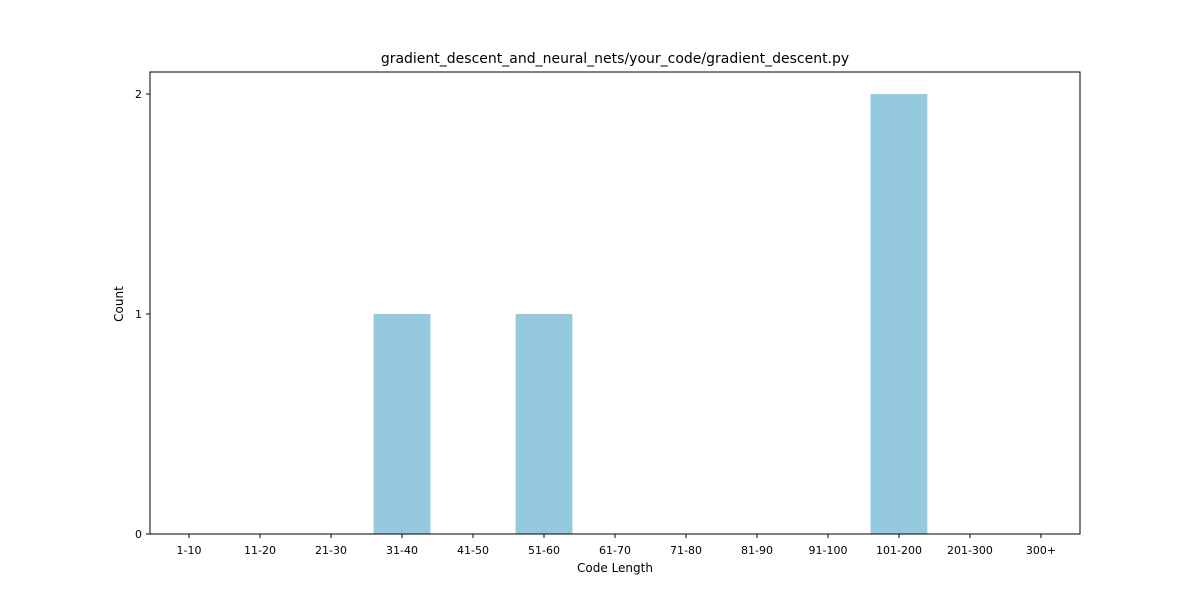  What do you see at coordinates (119, 304) in the screenshot?
I see `y-axis-label: Count` at bounding box center [119, 304].